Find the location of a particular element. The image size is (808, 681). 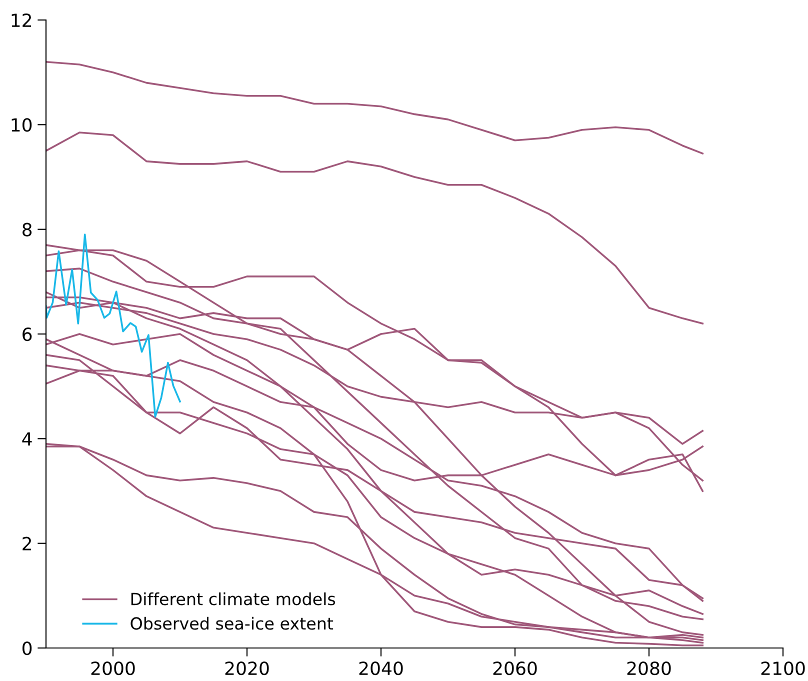

y-tick-label: 8 is located at coordinates (27, 229).